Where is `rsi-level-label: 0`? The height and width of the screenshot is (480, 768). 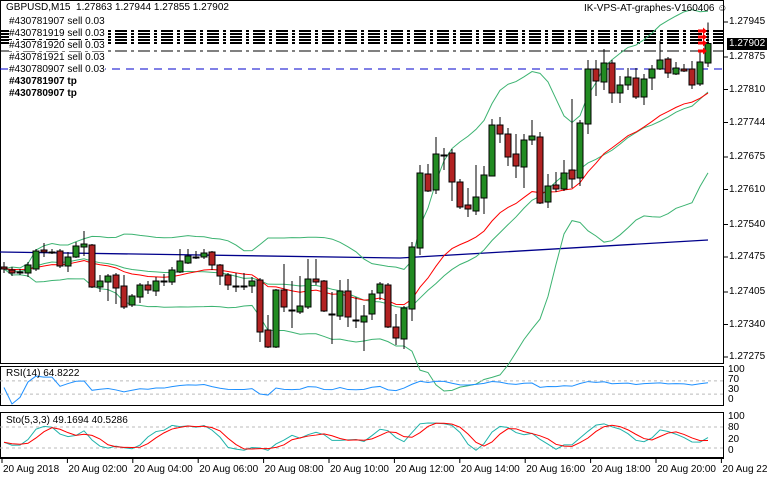
rsi-level-label: 0 is located at coordinates (731, 399).